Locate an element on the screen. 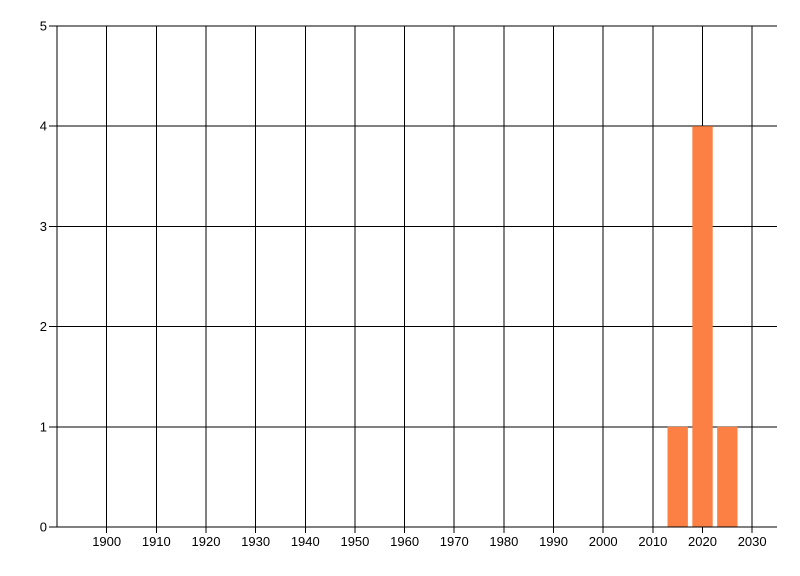 The width and height of the screenshot is (800, 576). y-tick-label: 1 is located at coordinates (43, 426).